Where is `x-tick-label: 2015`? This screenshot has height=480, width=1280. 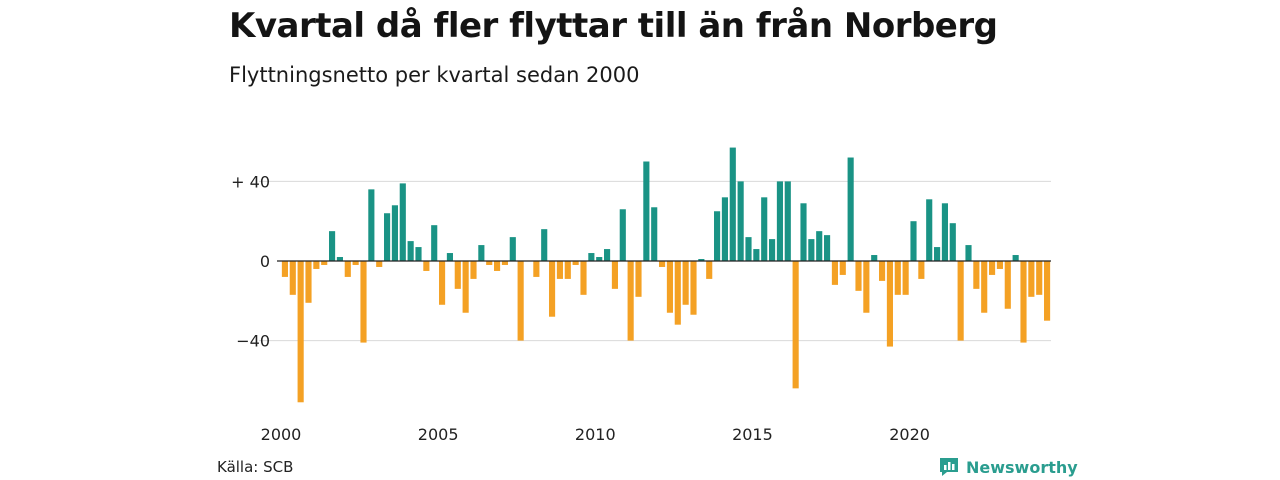
x-tick-label: 2015 is located at coordinates (752, 434).